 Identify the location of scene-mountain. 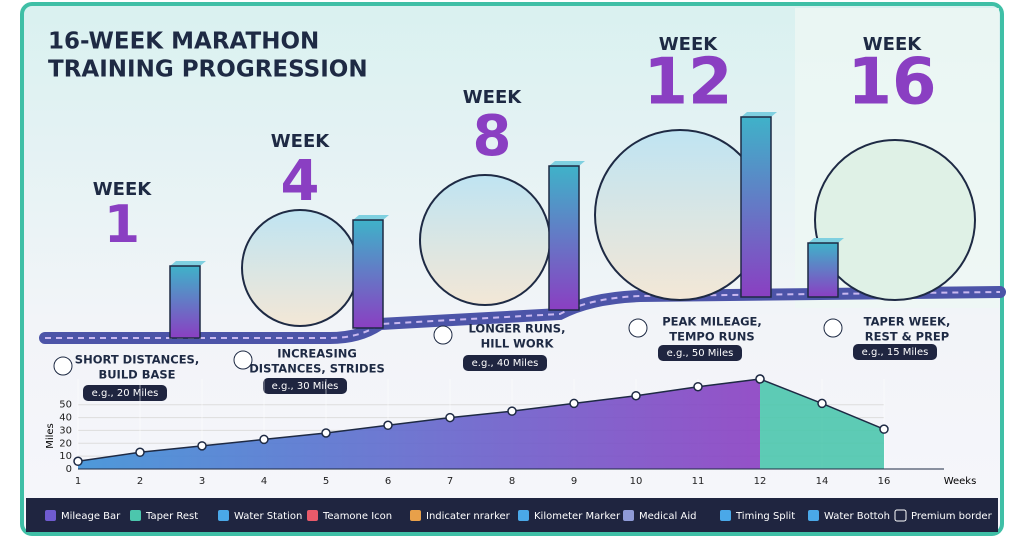
(680, 215).